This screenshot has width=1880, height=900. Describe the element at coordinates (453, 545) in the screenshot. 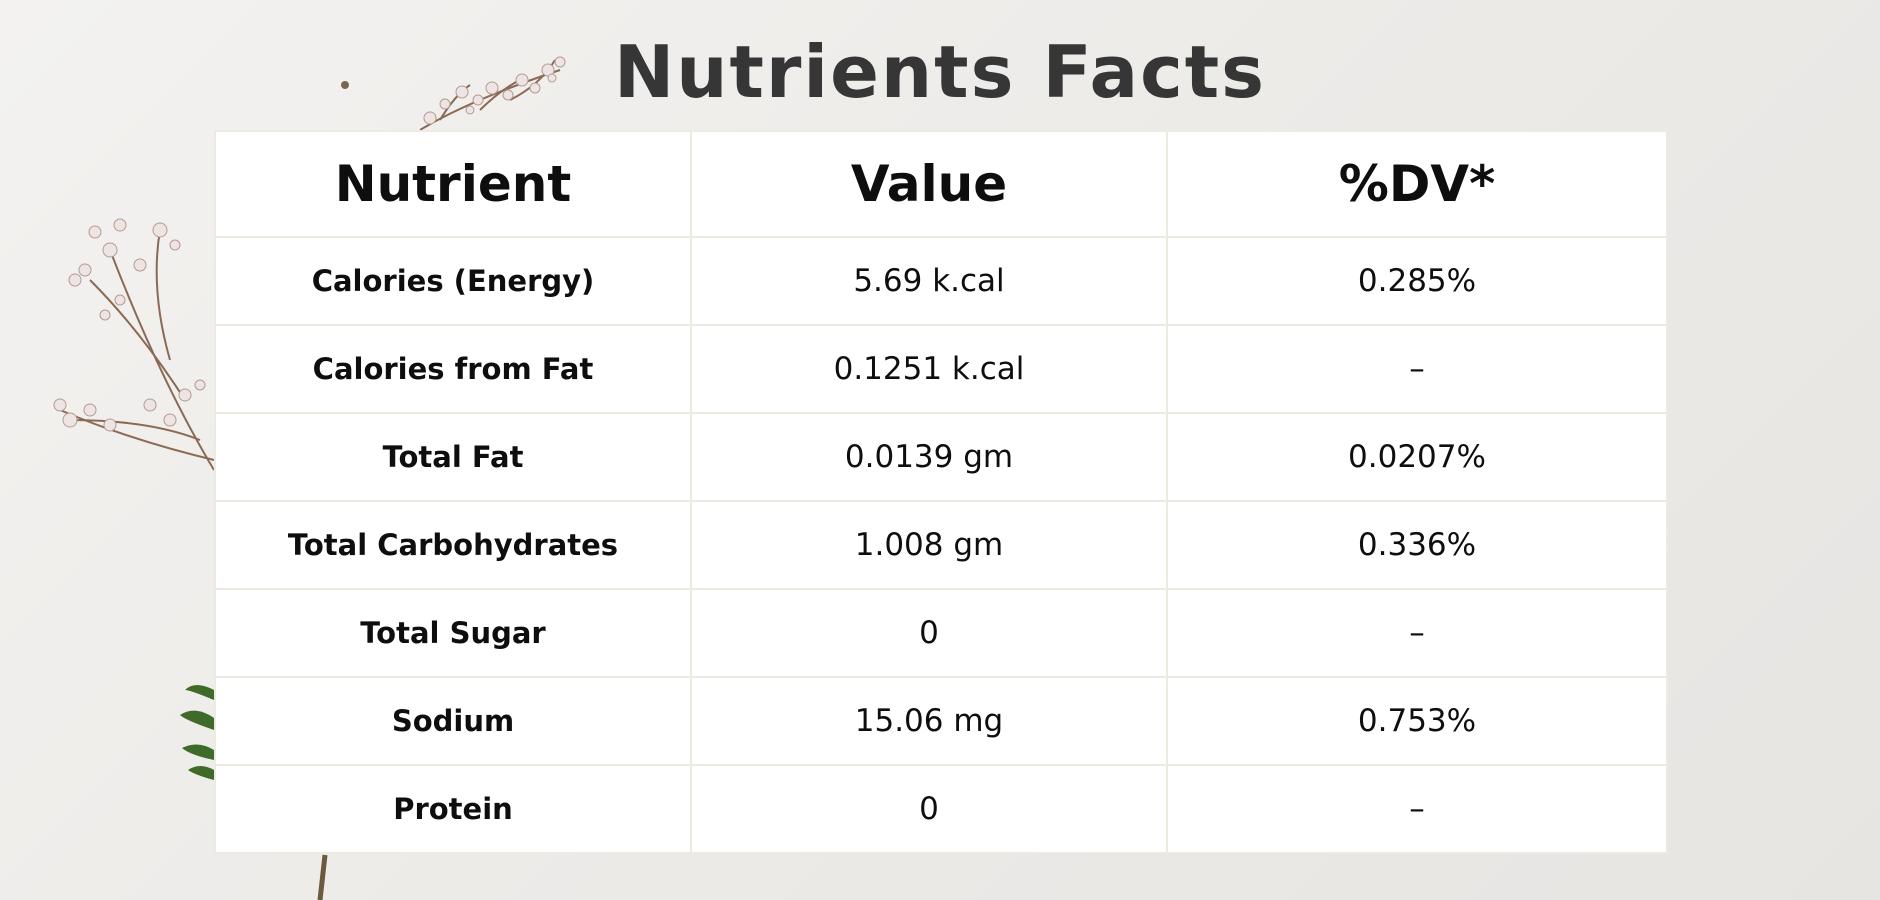

I see `nutrient-name: Total Carbohydrates` at that location.